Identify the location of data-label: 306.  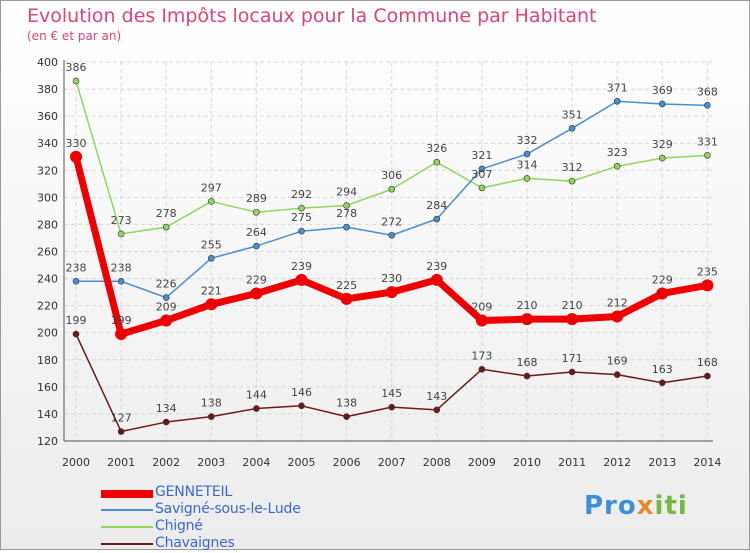
(391, 175).